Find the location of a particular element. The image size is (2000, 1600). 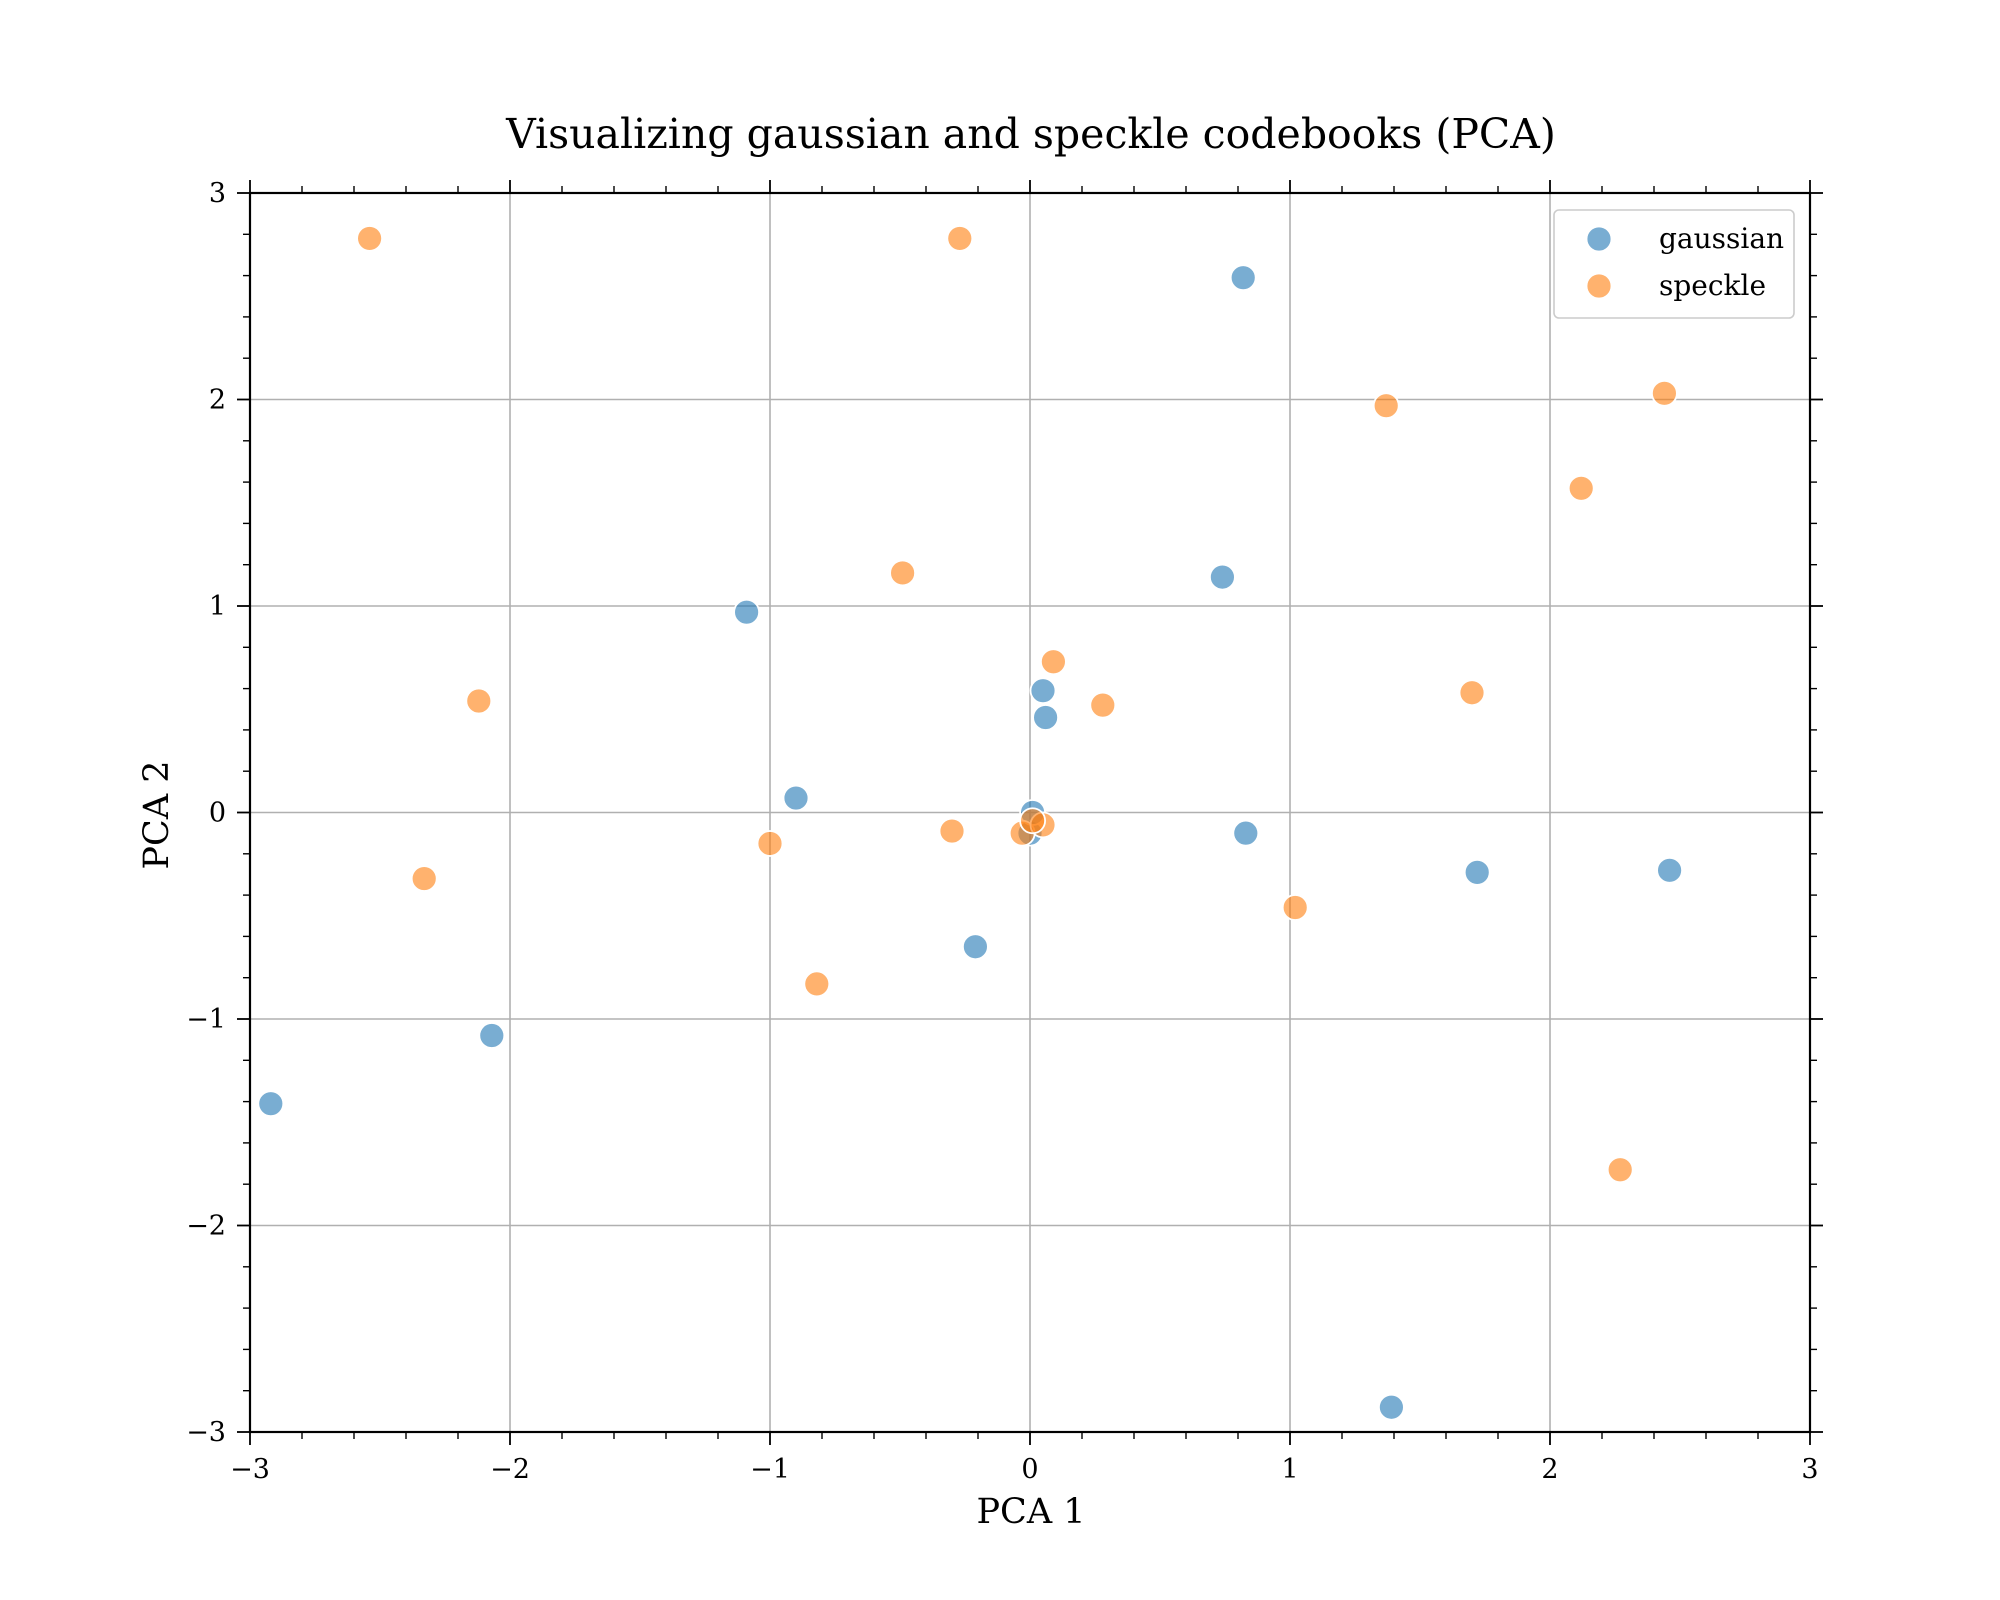

y-tick-label: 3 is located at coordinates (217, 193).